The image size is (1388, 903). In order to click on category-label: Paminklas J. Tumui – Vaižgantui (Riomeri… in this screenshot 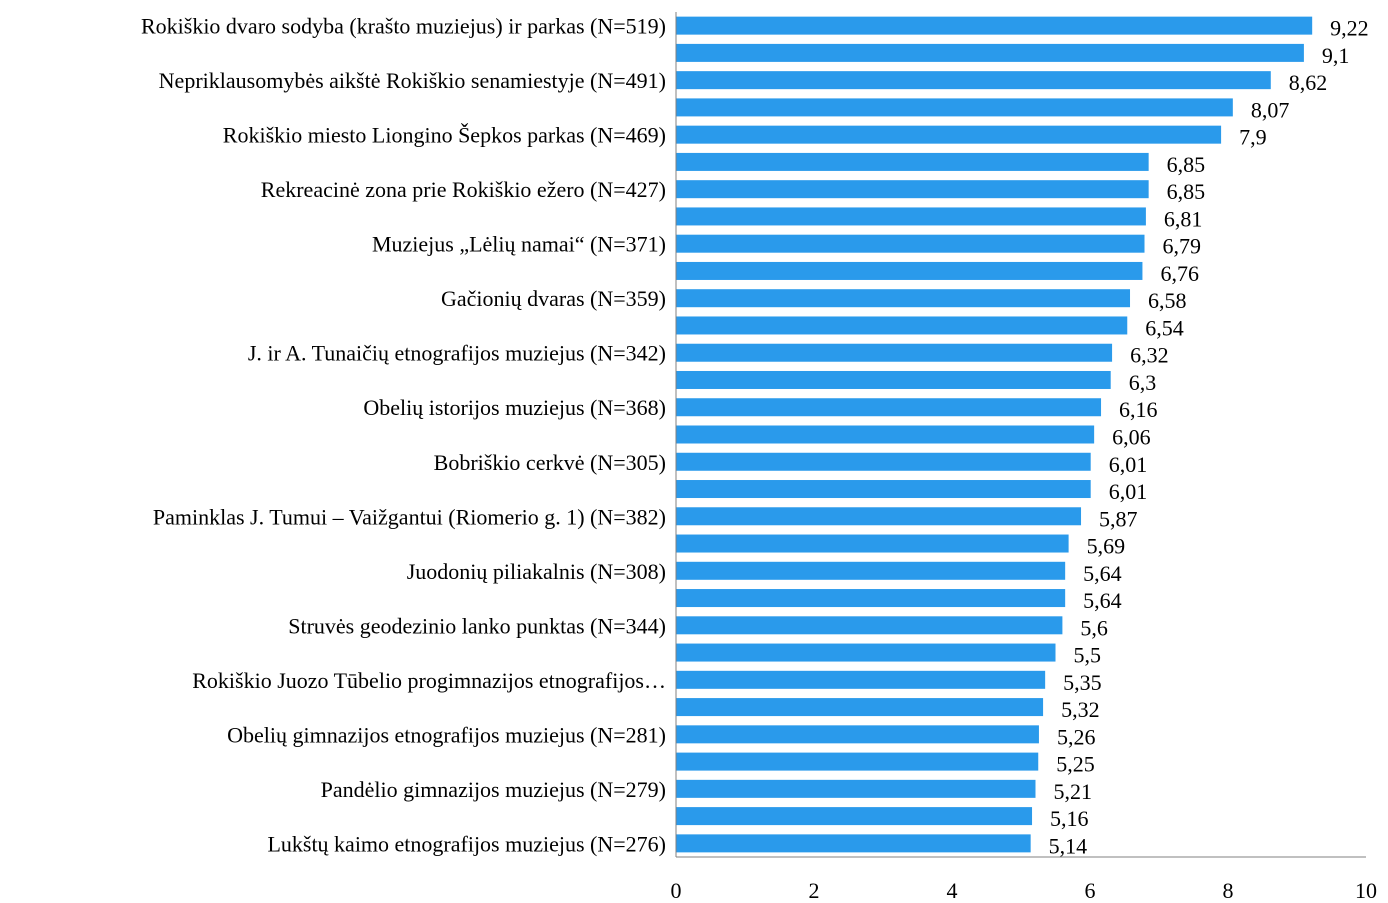, I will do `click(409, 516)`.